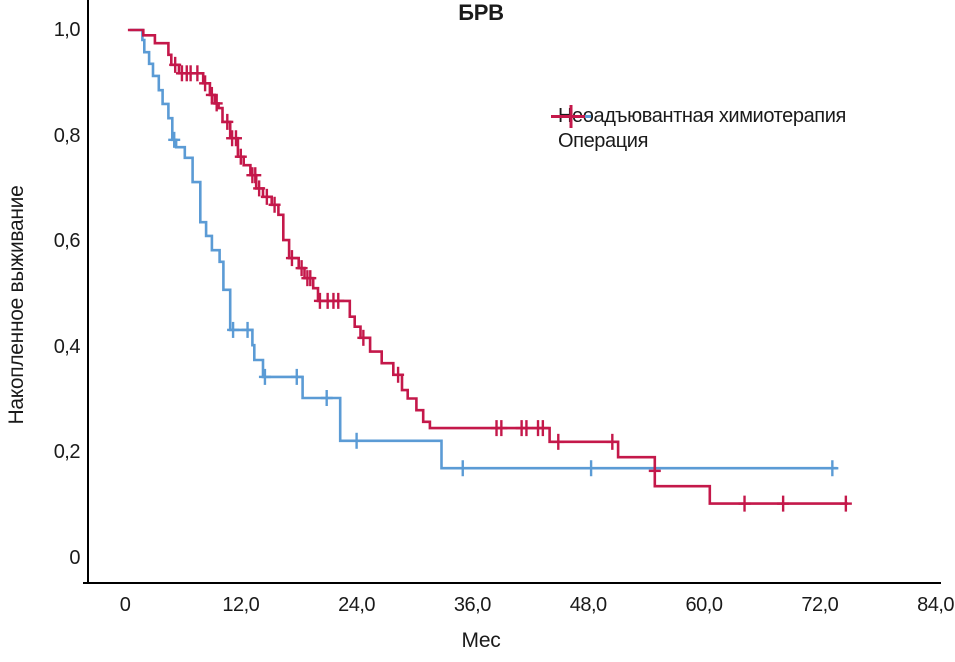 The image size is (955, 662). Describe the element at coordinates (936, 605) in the screenshot. I see `x-tick-label: 84,0` at that location.